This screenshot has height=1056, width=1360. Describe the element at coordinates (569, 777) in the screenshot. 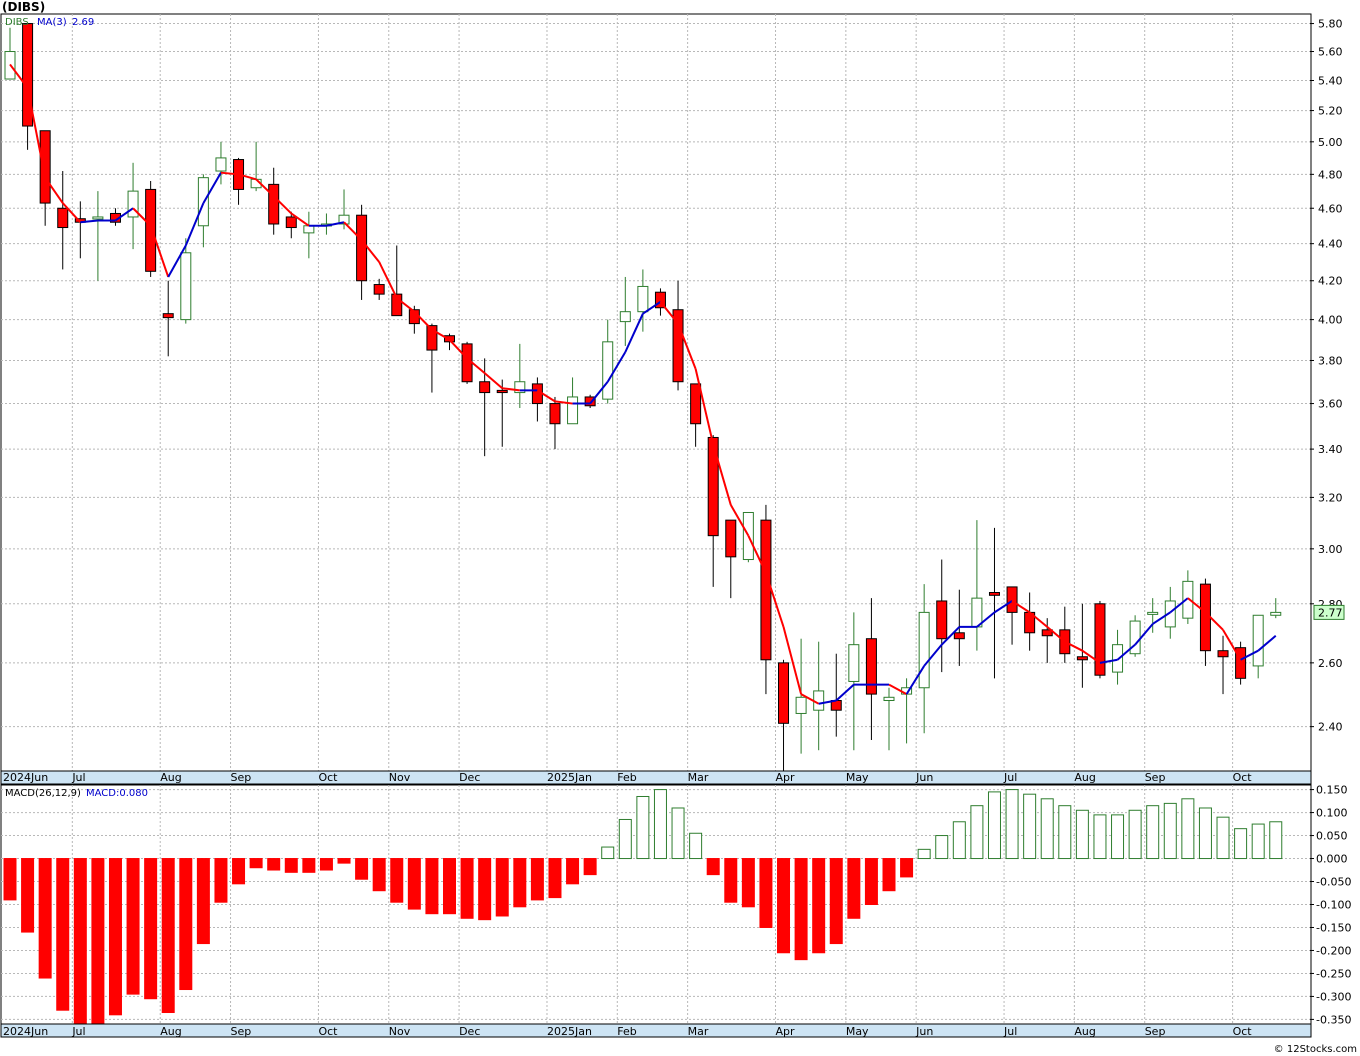

I see `price-date-label: 2025Jan` at that location.